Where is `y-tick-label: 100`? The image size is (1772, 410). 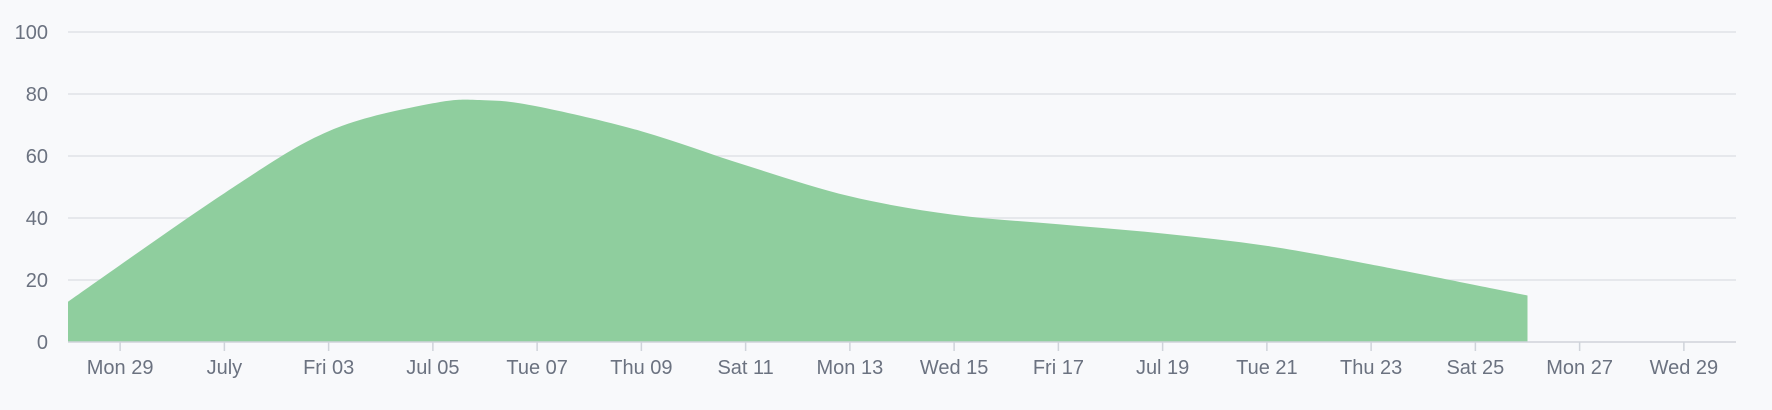 y-tick-label: 100 is located at coordinates (31, 33).